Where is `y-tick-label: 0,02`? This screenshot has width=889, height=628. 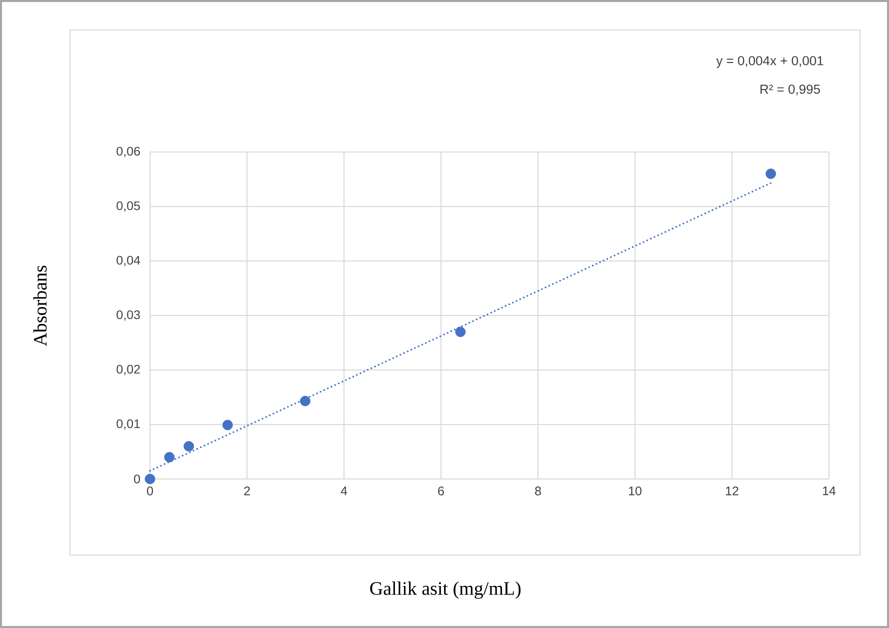
y-tick-label: 0,02 is located at coordinates (128, 370).